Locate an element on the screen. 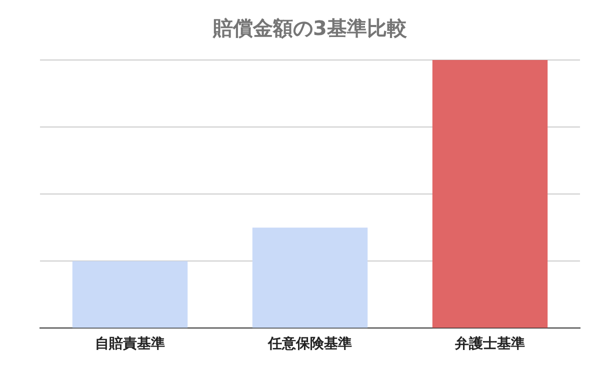 The height and width of the screenshot is (371, 600). x-tick-label: 任意保険基準 is located at coordinates (309, 343).